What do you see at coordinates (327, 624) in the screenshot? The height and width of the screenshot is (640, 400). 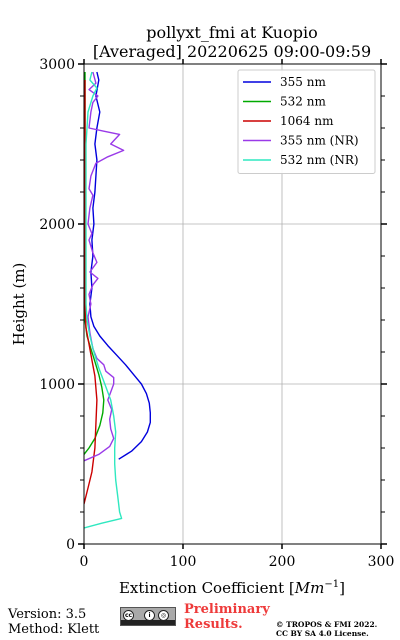 I see `copyright-line-1: © TROPOS & FMI 2022.` at bounding box center [327, 624].